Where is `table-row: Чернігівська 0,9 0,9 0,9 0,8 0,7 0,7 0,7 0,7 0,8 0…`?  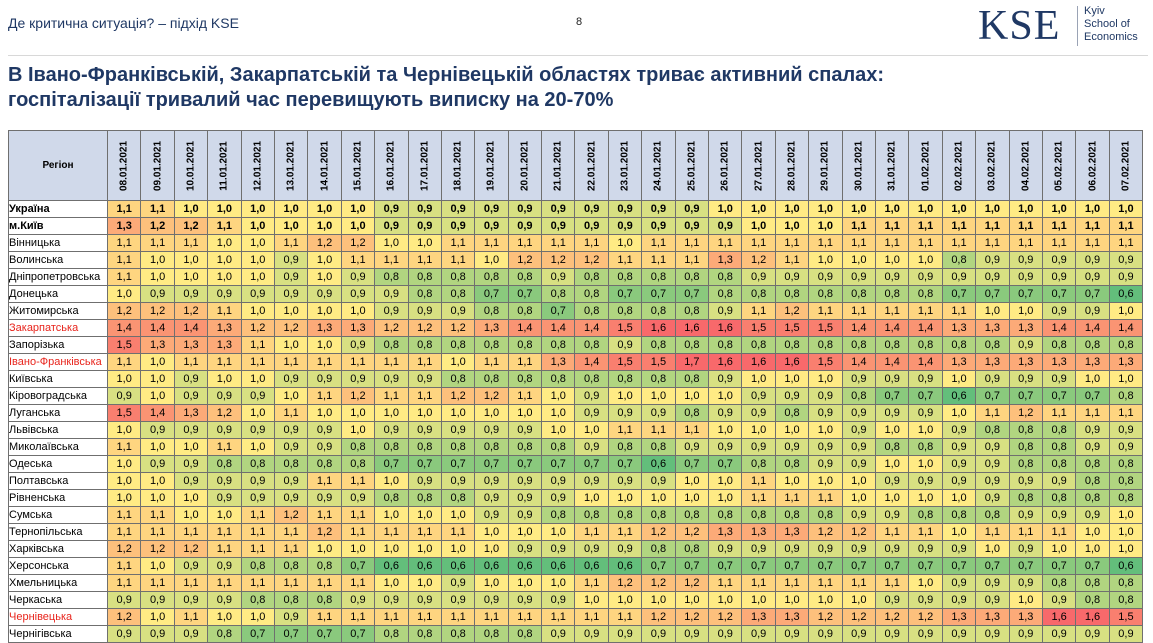 table-row: Чернігівська 0,9 0,9 0,9 0,8 0,7 0,7 0,7 0,7 0,8 0… is located at coordinates (576, 634).